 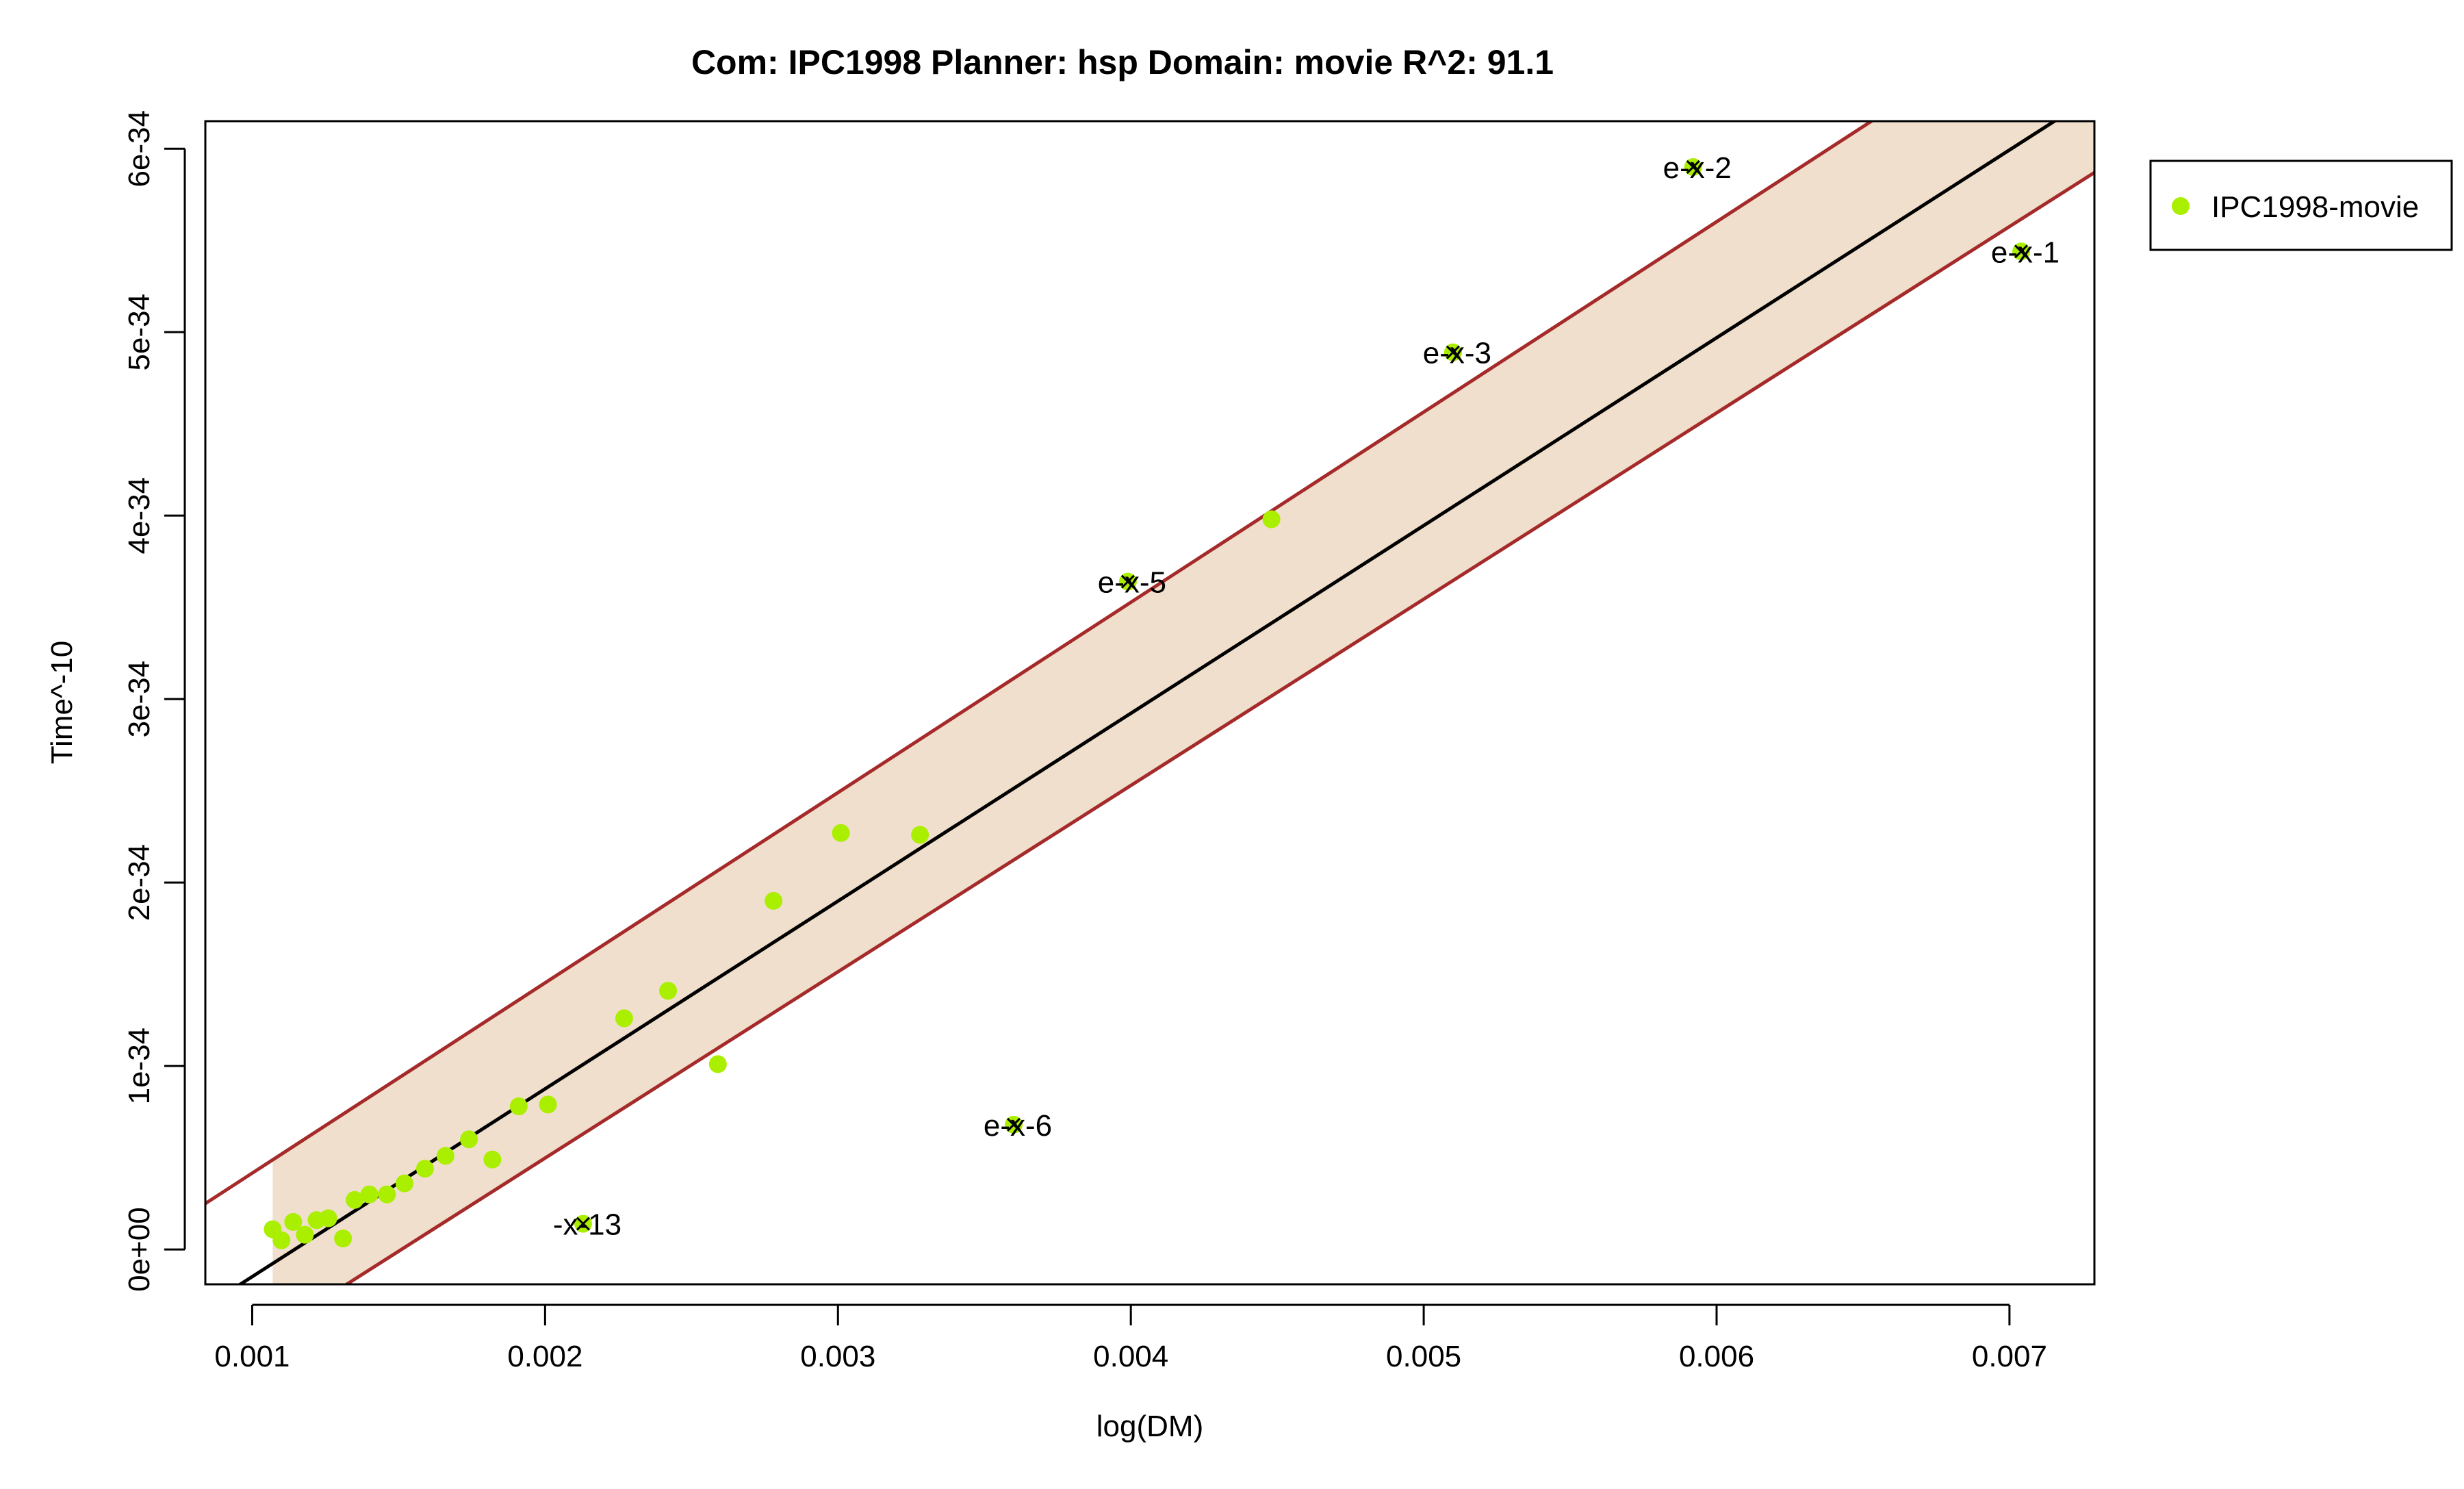 What do you see at coordinates (1149, 1426) in the screenshot?
I see `x-axis-label: log(DM)` at bounding box center [1149, 1426].